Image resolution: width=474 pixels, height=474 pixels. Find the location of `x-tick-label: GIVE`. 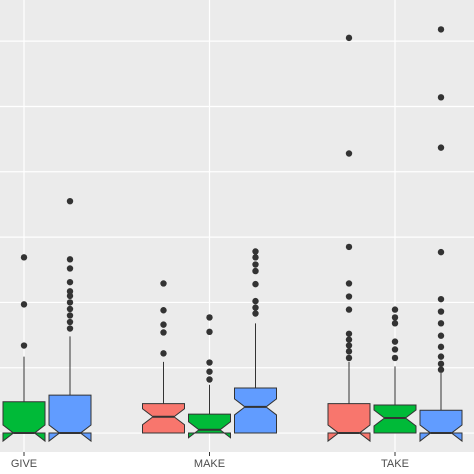

x-tick-label: GIVE is located at coordinates (24, 464).